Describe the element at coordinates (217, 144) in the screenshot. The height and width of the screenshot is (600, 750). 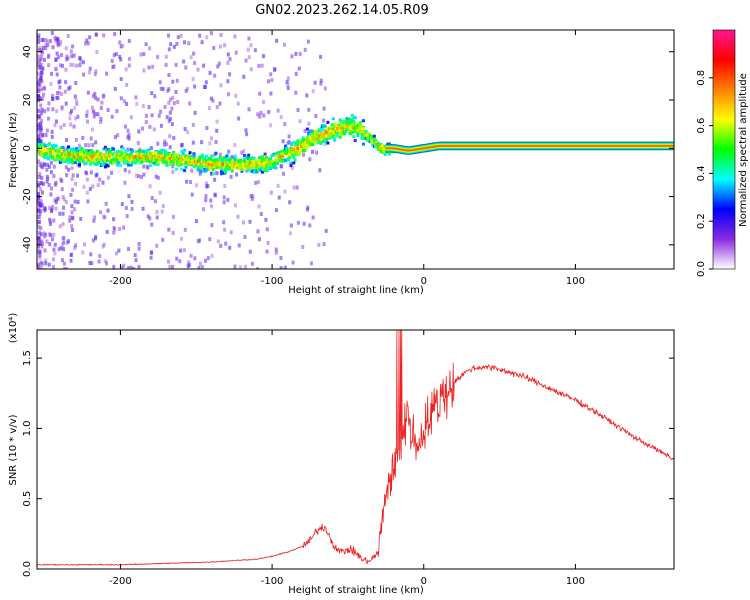
I see `spectrogram-energy-band` at that location.